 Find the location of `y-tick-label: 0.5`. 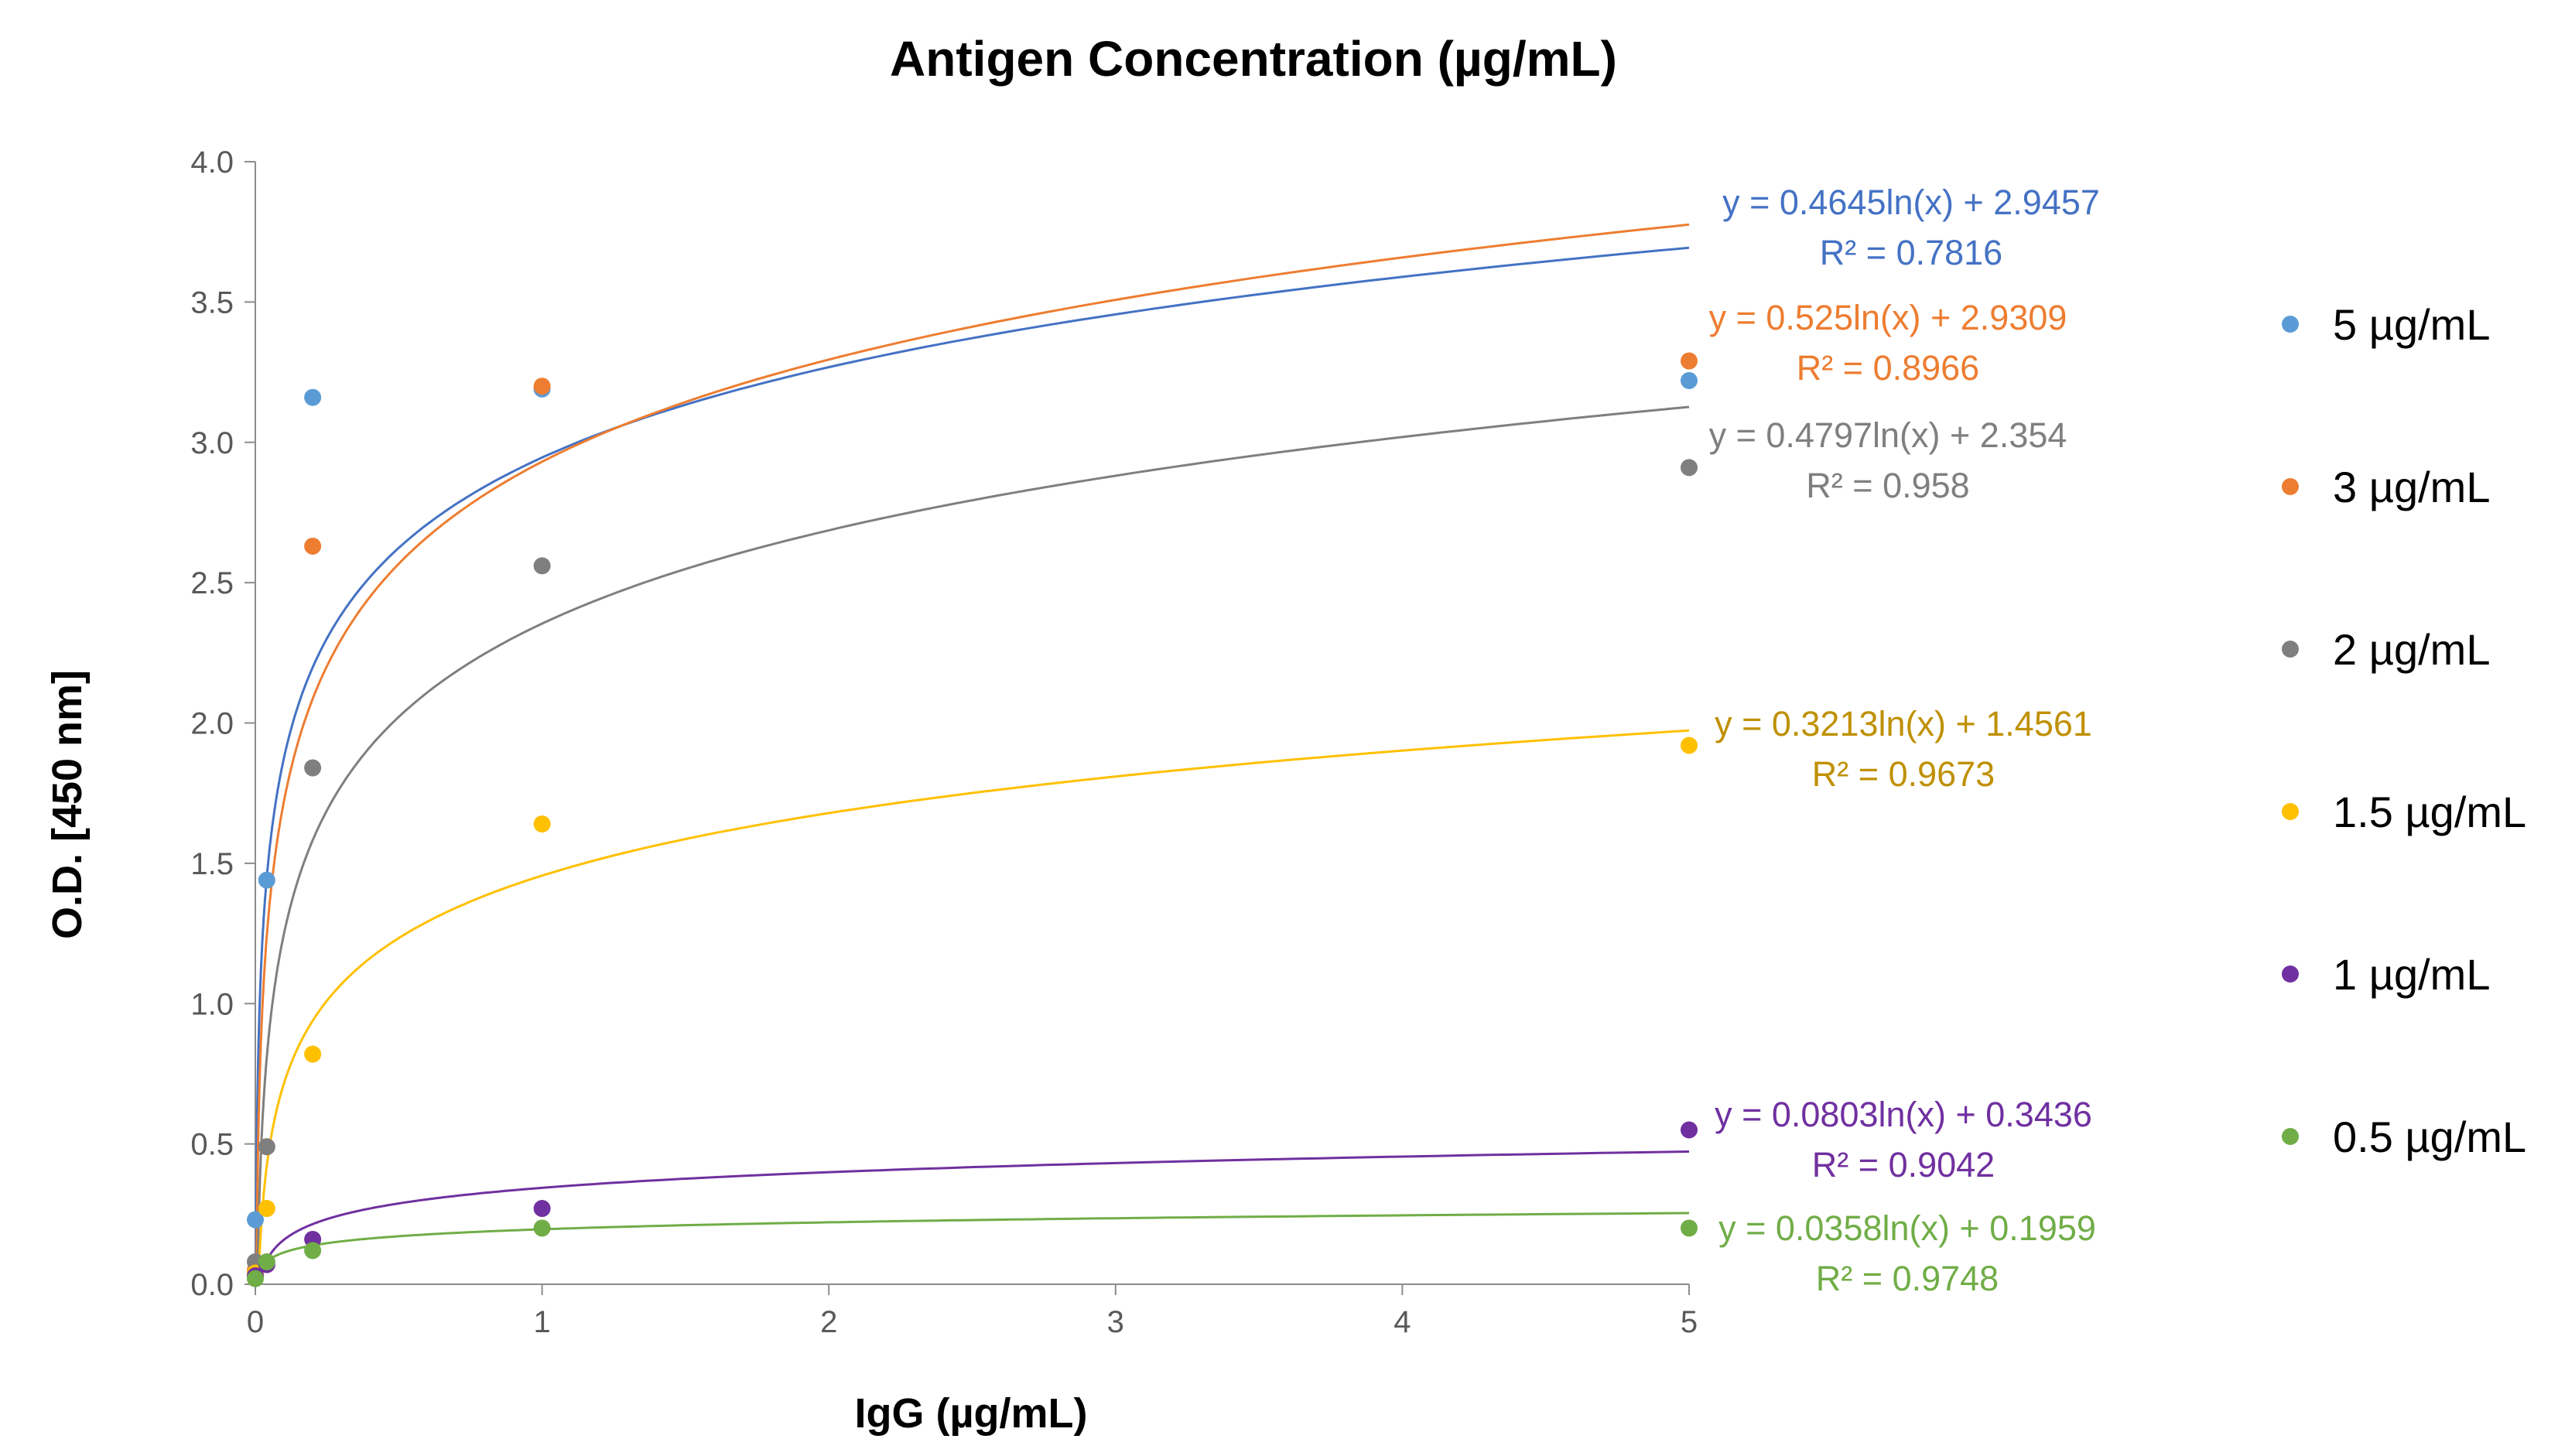

y-tick-label: 0.5 is located at coordinates (212, 1145).